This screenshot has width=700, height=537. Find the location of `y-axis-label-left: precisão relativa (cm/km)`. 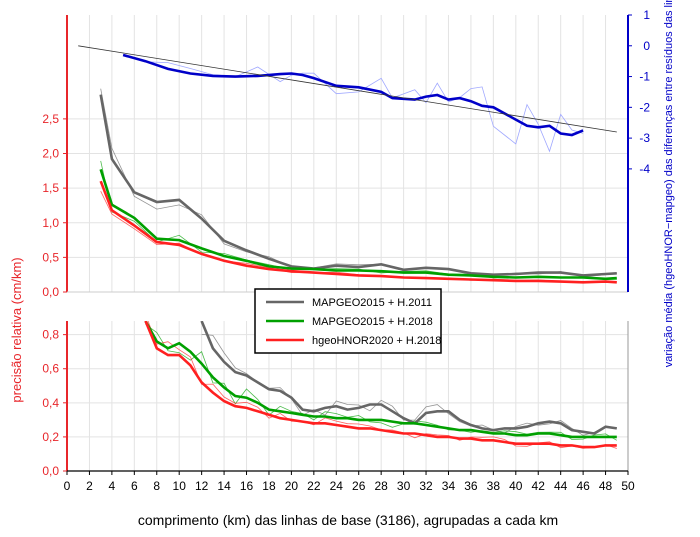

y-axis-label-left: precisão relativa (cm/km) is located at coordinates (16, 329).